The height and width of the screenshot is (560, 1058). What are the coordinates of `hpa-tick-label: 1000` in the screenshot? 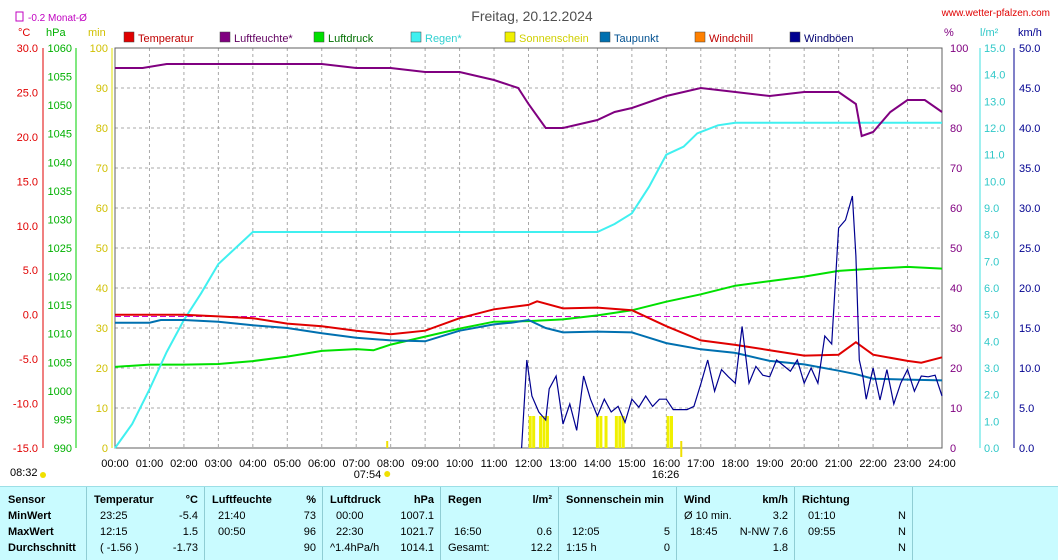 It's located at (60, 392).